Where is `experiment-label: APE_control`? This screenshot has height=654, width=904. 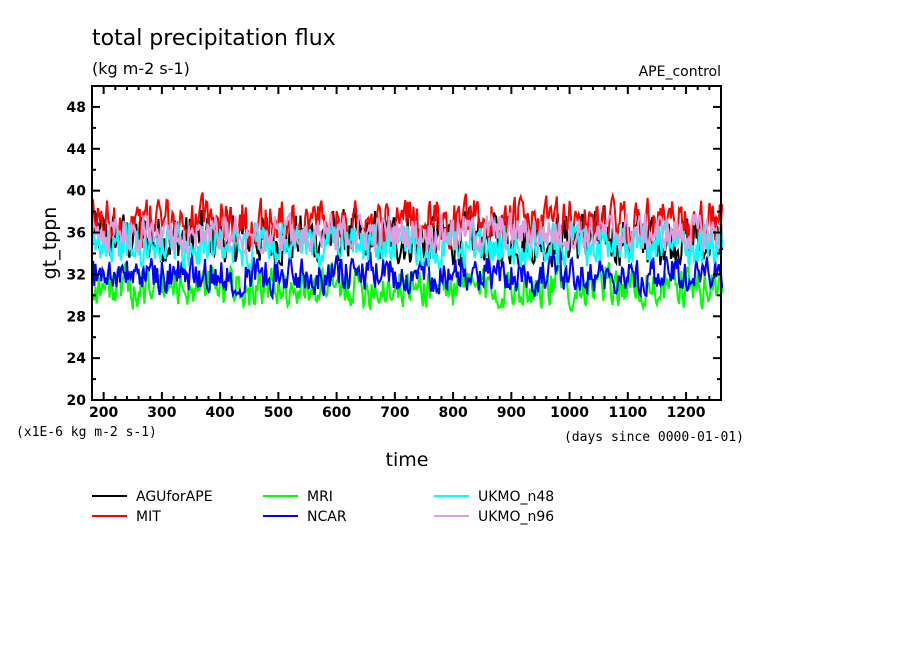 experiment-label: APE_control is located at coordinates (680, 72).